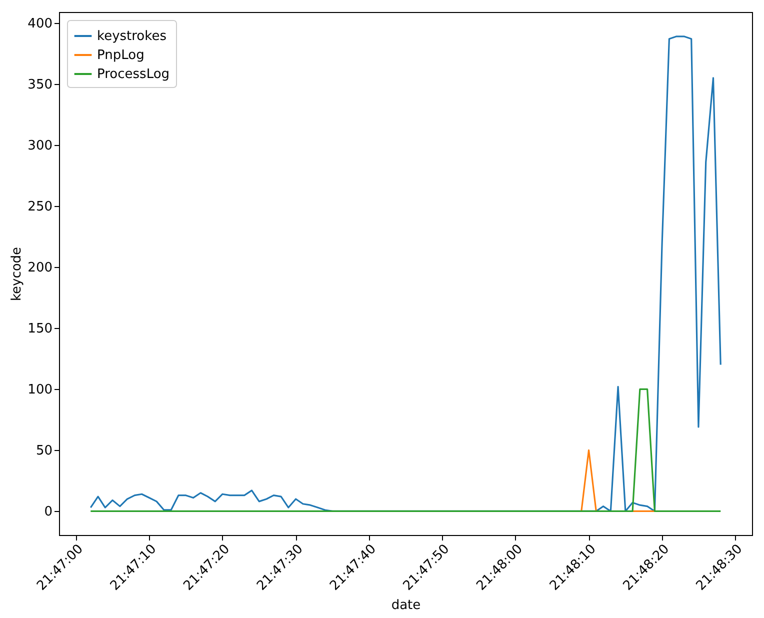  I want to click on legend-label: PnpLog, so click(120, 55).